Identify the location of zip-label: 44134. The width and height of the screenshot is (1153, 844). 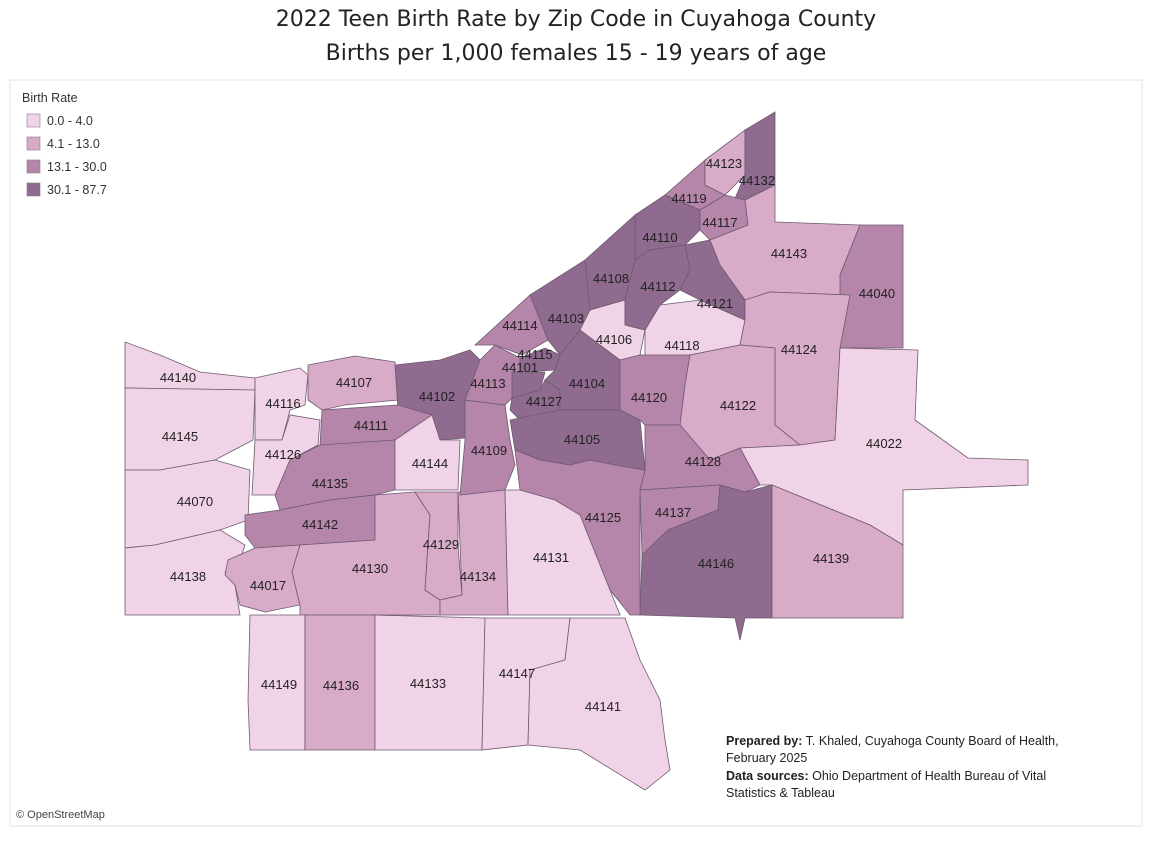
(478, 576).